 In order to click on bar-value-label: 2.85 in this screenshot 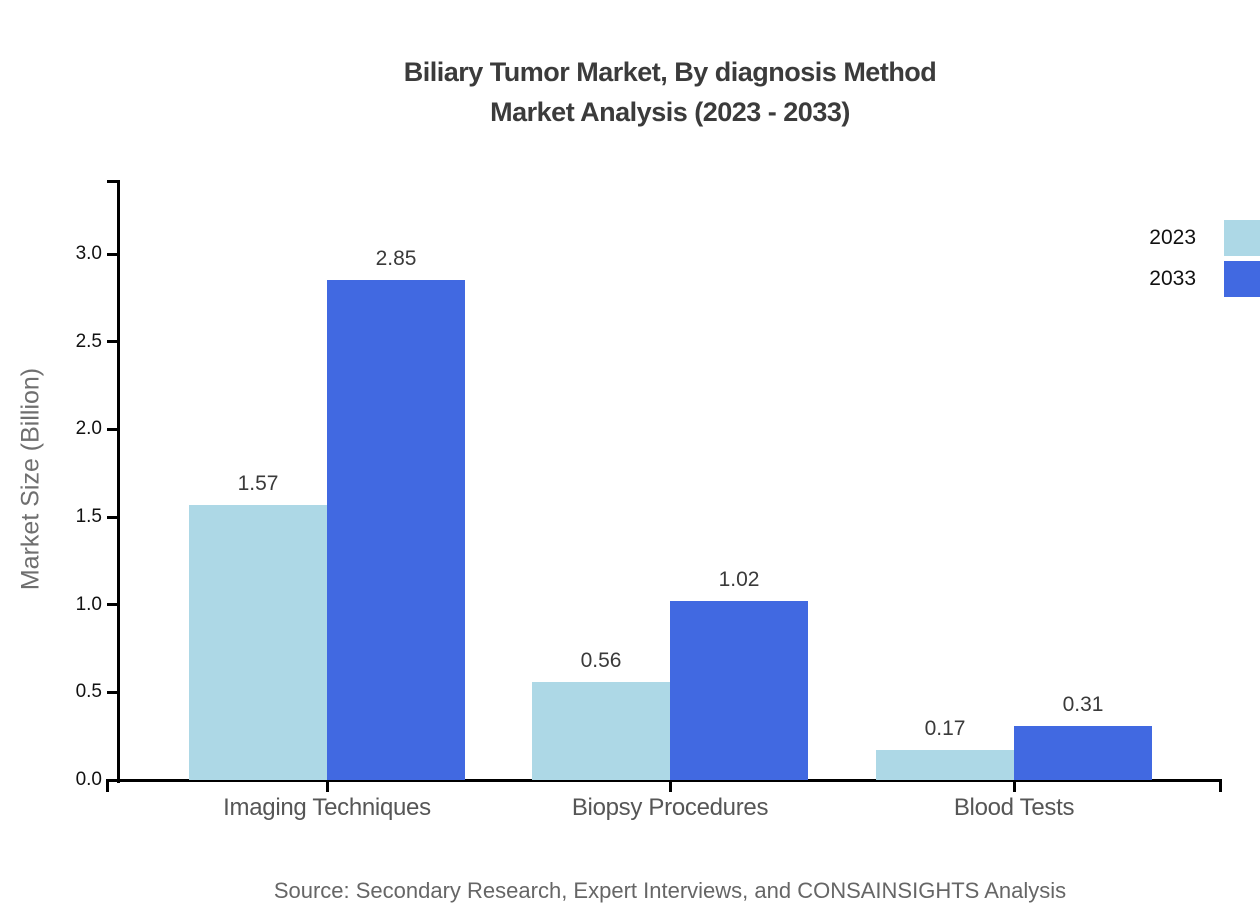, I will do `click(396, 259)`.